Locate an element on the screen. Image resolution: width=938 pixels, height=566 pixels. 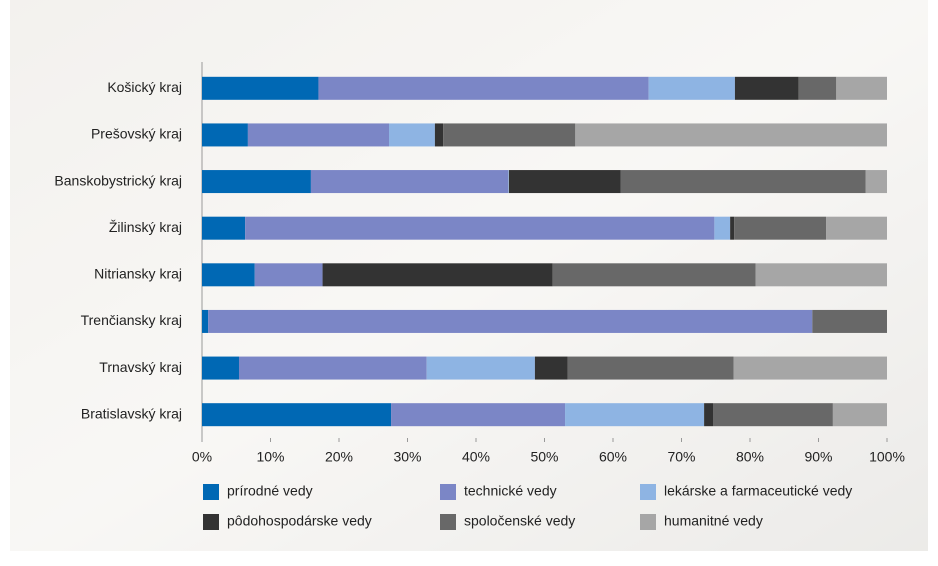
x-tick-label: 20% is located at coordinates (339, 457).